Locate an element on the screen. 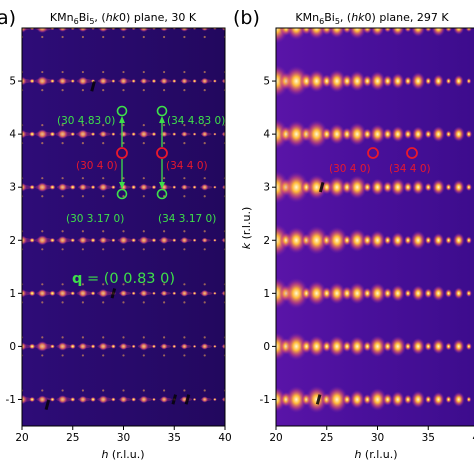  detector-artifact is located at coordinates (318, 399).